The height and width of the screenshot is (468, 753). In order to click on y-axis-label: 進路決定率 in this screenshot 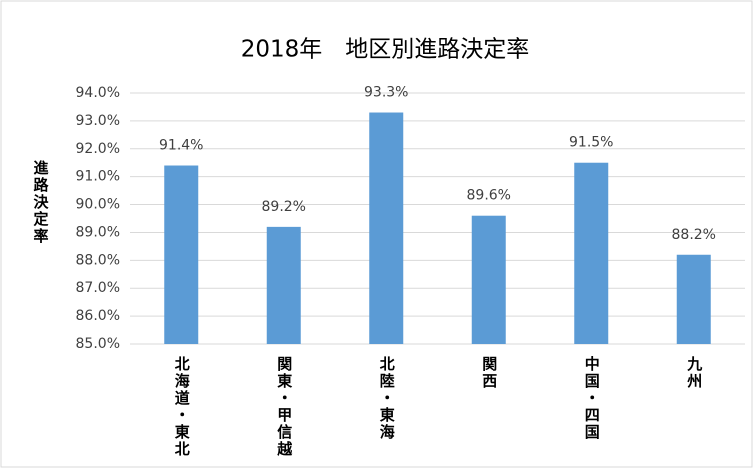, I will do `click(41, 202)`.